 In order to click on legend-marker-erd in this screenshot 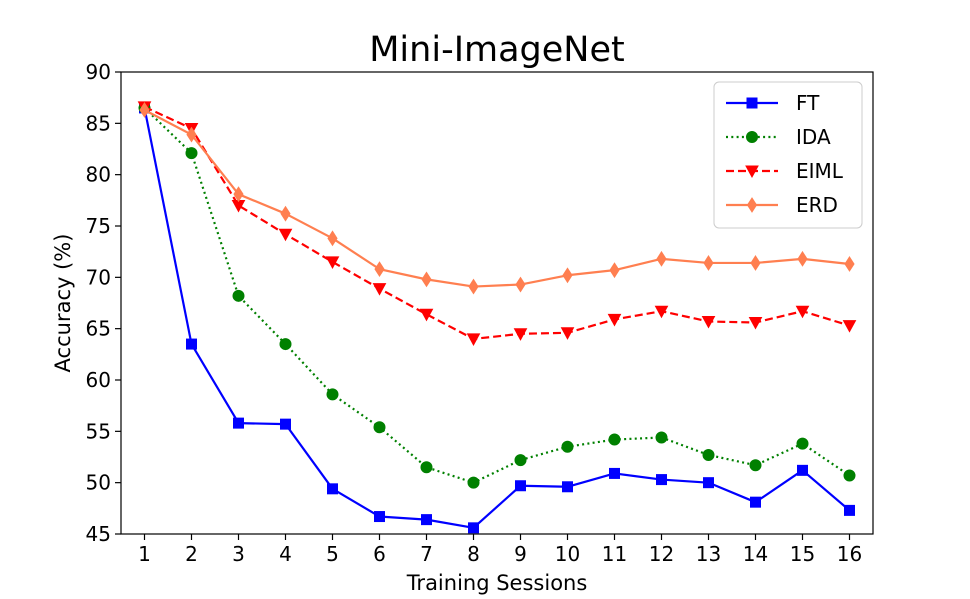, I will do `click(752, 205)`.